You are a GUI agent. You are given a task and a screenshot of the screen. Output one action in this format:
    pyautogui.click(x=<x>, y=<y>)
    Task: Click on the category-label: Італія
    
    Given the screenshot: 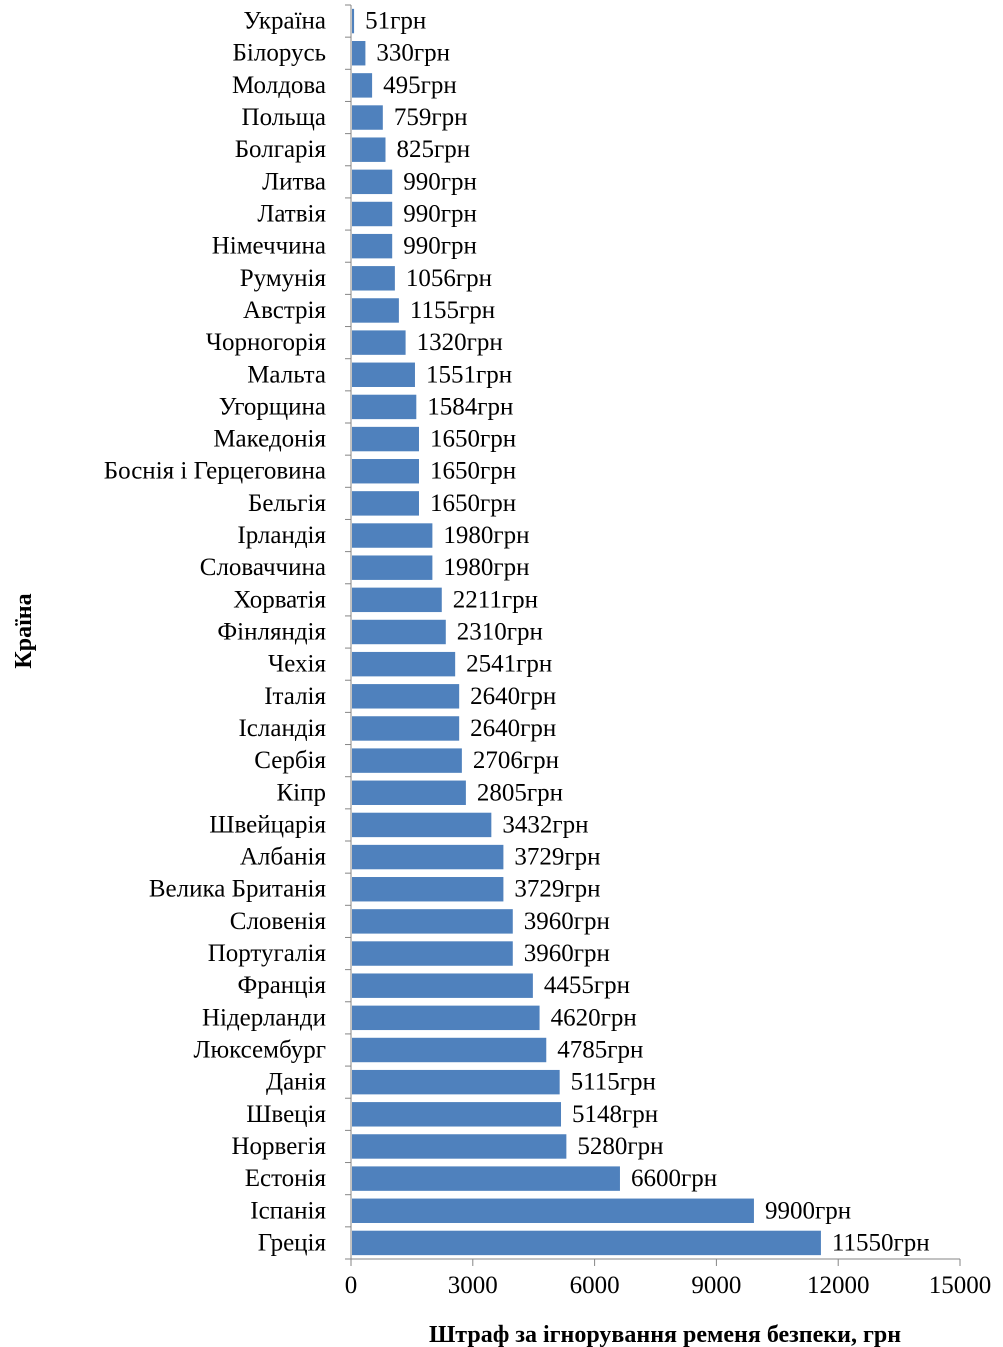 What is the action you would take?
    pyautogui.click(x=295, y=696)
    